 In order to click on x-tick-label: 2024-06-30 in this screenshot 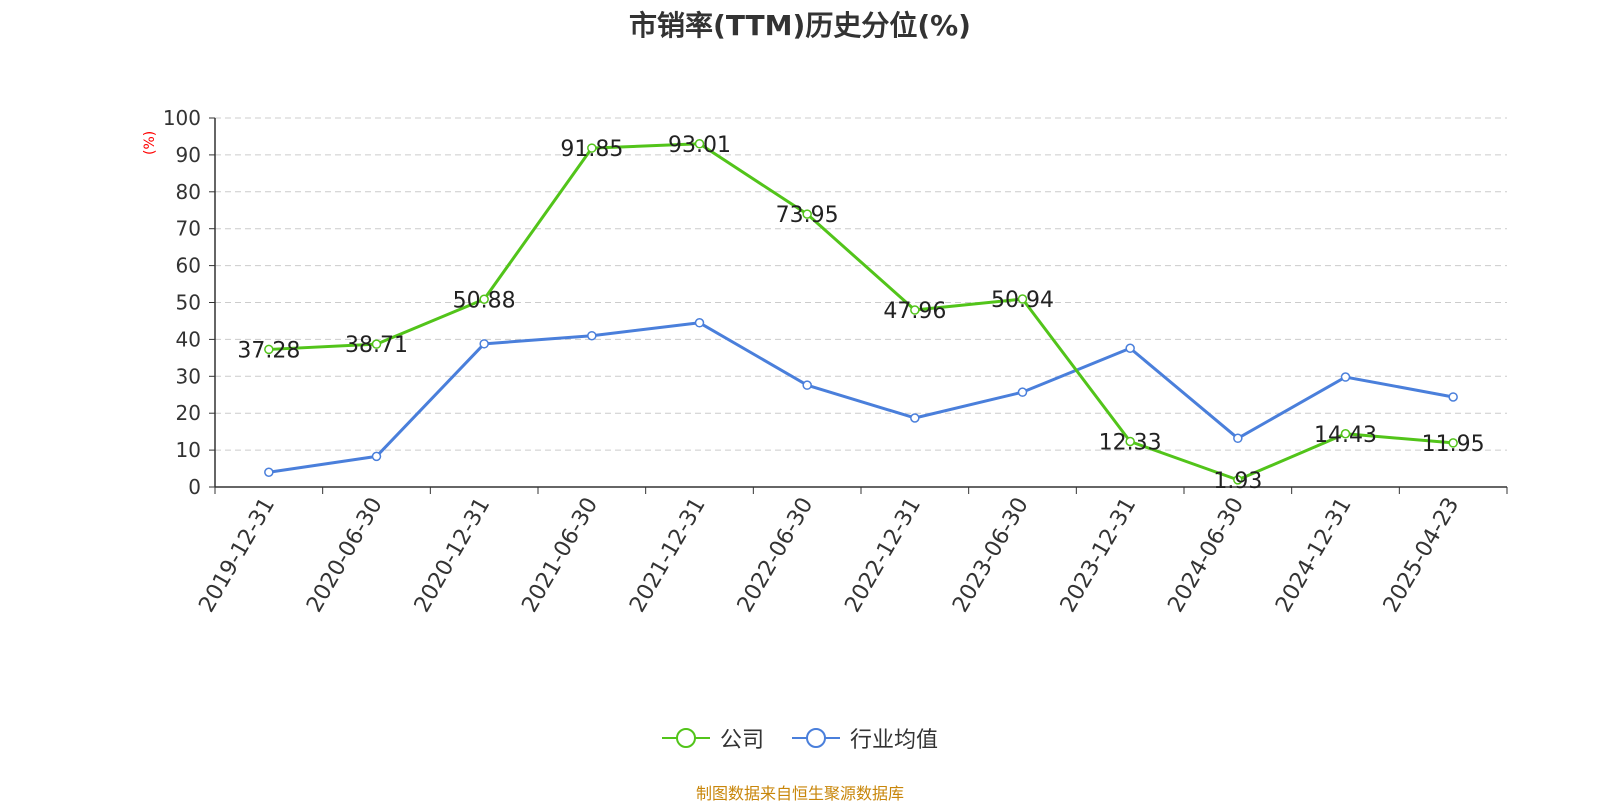, I will do `click(1206, 555)`.